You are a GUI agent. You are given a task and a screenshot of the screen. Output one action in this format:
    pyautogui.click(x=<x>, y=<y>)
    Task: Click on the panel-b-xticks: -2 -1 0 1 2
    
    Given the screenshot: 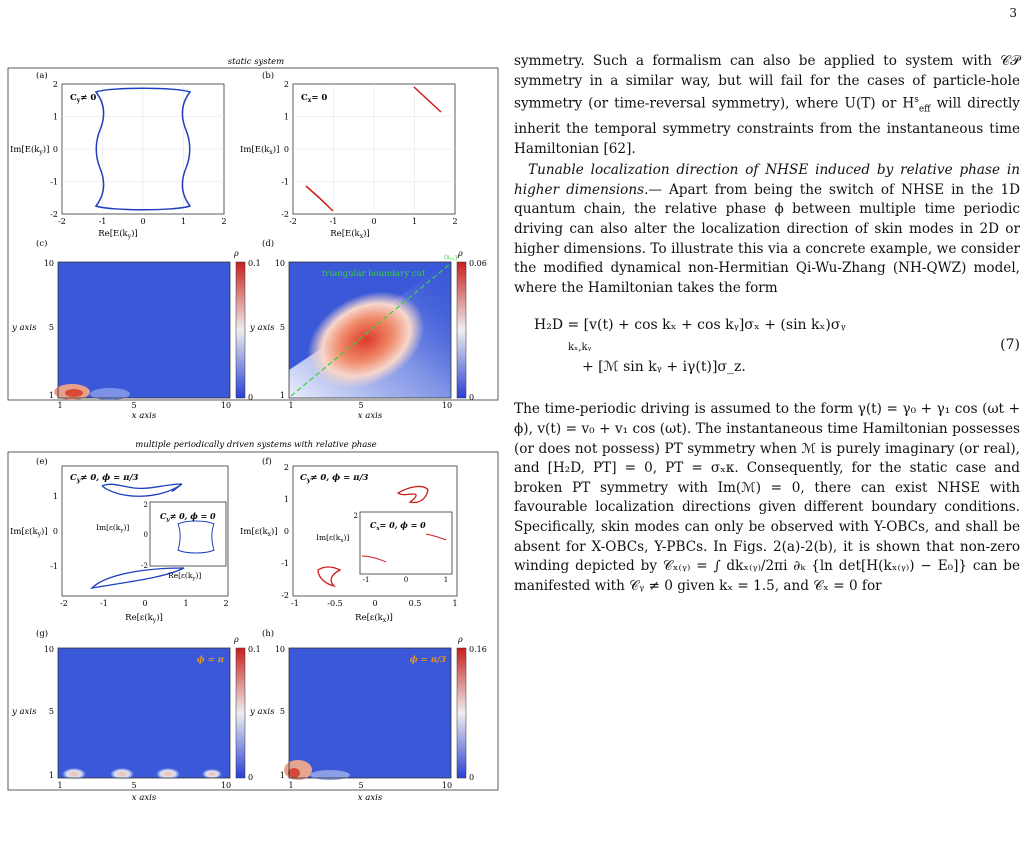 What is the action you would take?
    pyautogui.click(x=373, y=221)
    